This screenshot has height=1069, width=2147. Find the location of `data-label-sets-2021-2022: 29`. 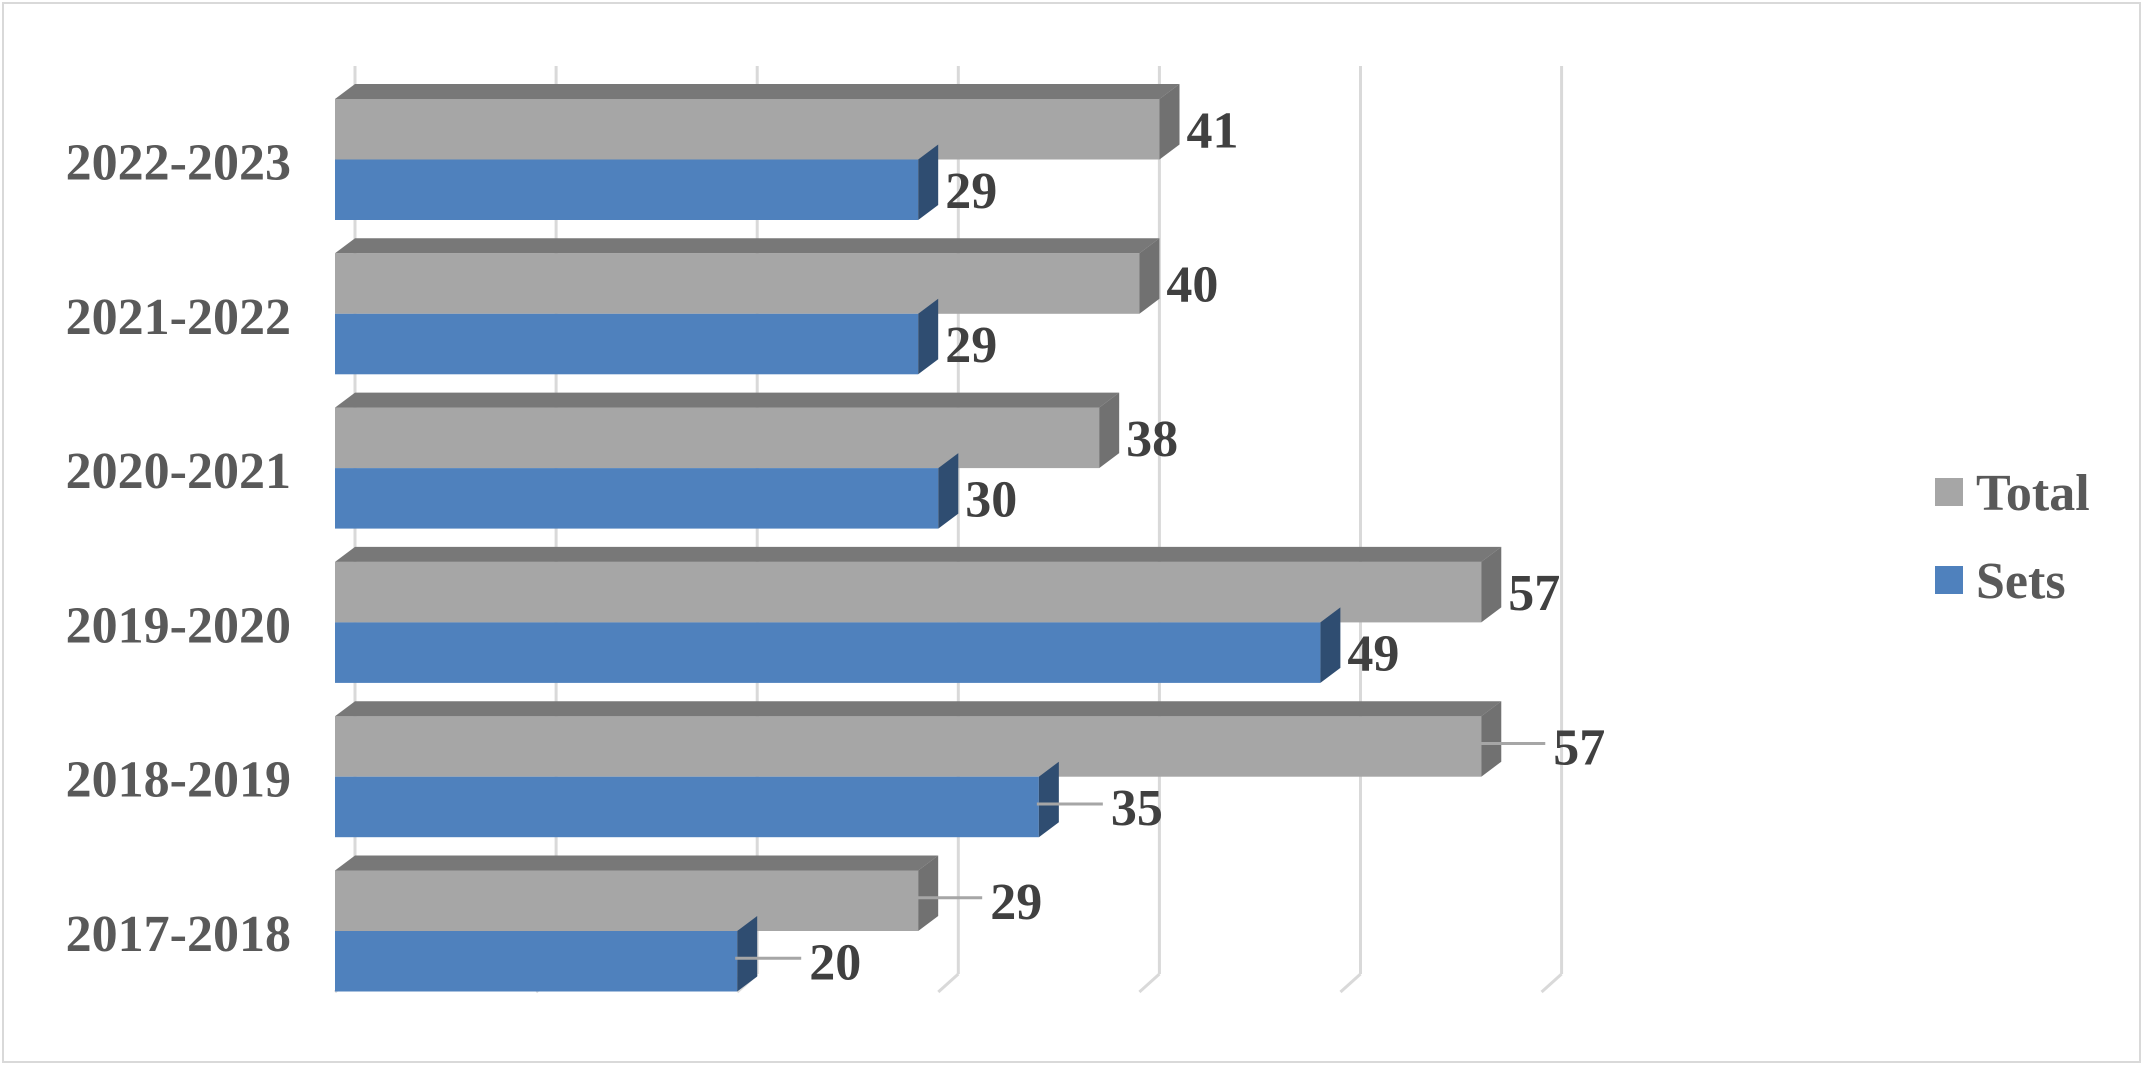

data-label-sets-2021-2022: 29 is located at coordinates (971, 345).